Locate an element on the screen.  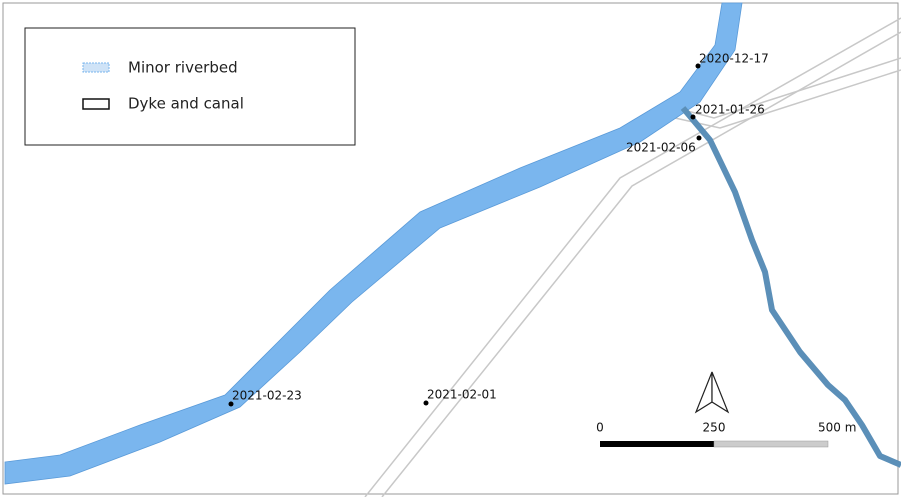
dyke-line is located at coordinates (787, 99).